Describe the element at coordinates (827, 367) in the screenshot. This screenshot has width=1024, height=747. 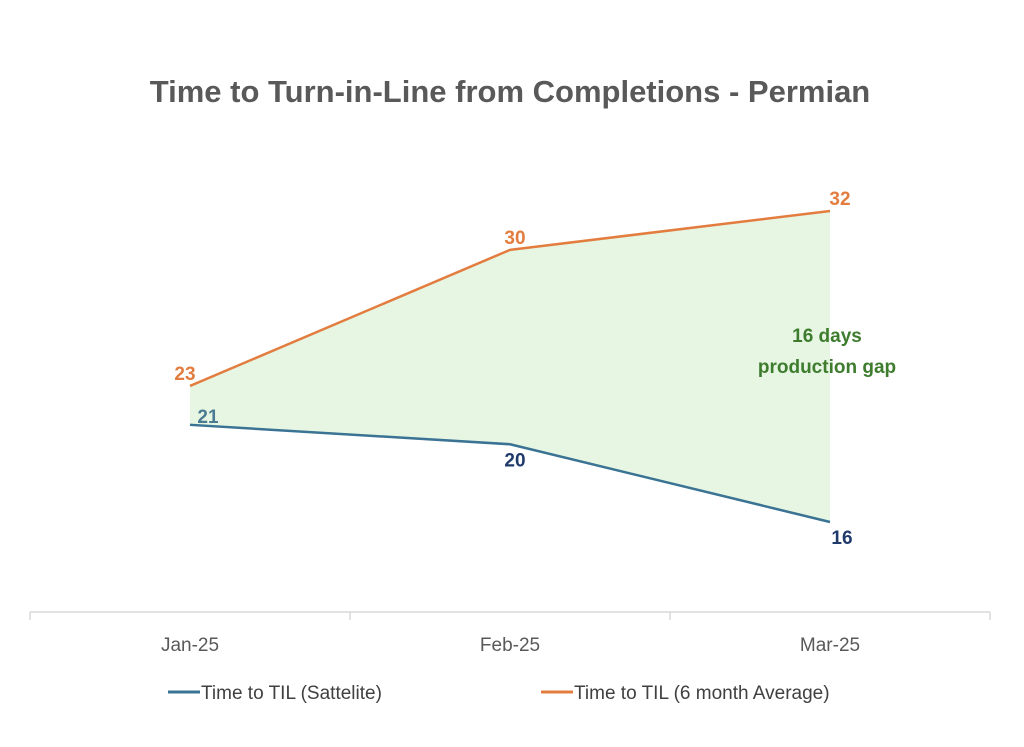
I see `annotation-text: production gap` at that location.